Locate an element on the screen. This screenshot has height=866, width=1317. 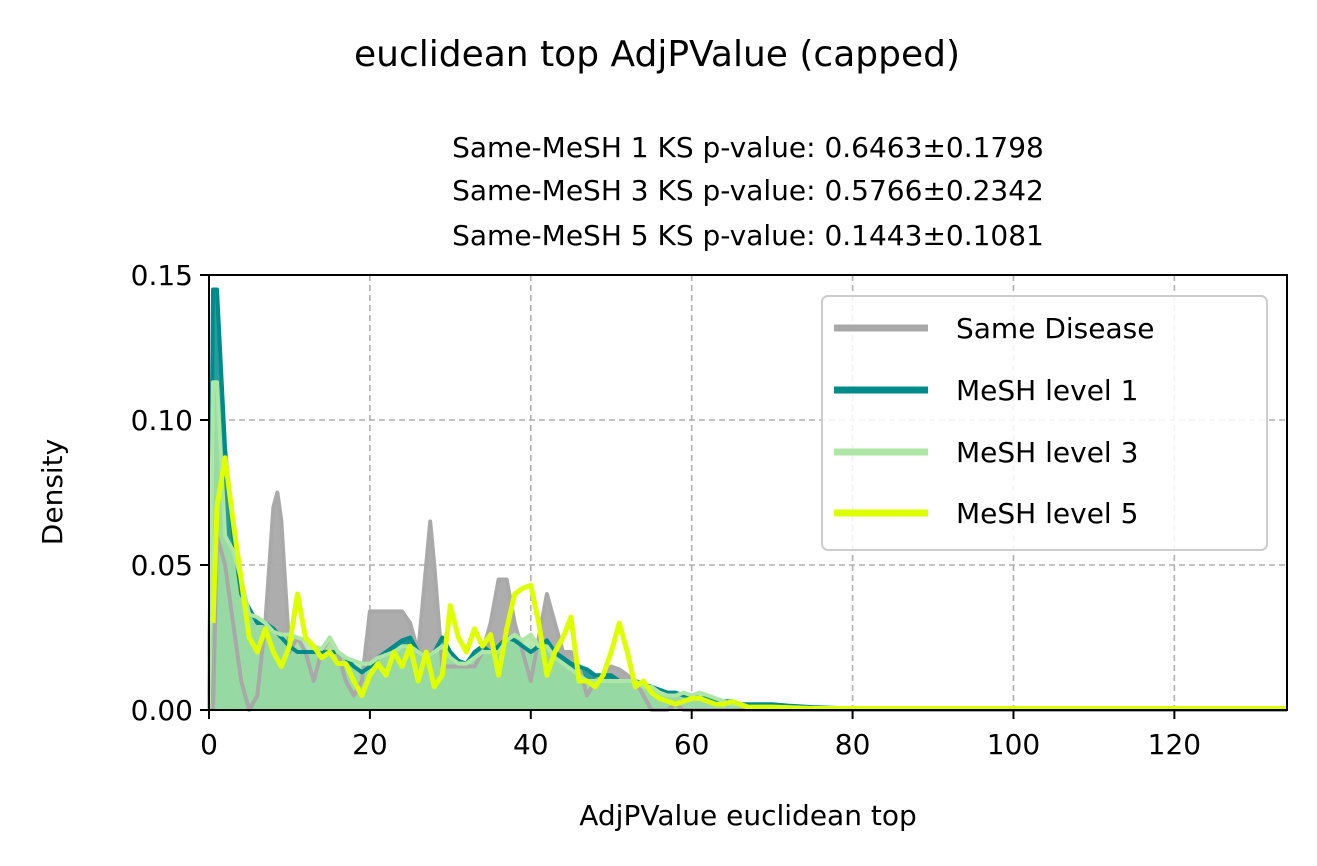
x-axis: 0 20 40 60 80 100 120 is located at coordinates (700, 735).